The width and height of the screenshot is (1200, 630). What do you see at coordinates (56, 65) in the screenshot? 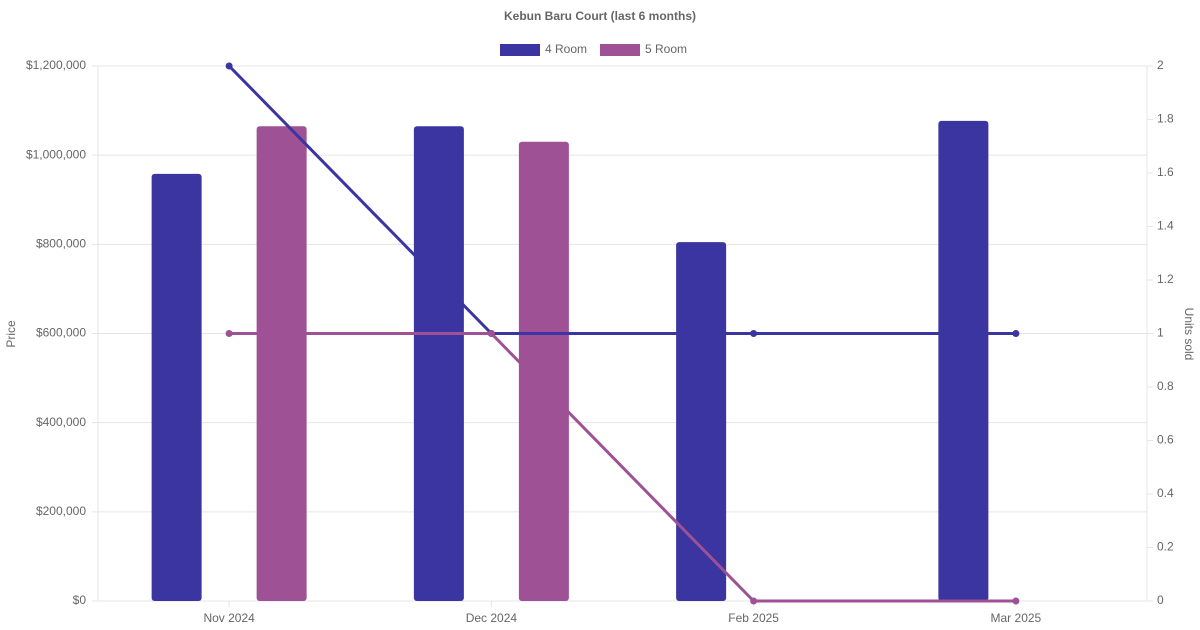
I see `y-tick-label: $1,200,000` at bounding box center [56, 65].